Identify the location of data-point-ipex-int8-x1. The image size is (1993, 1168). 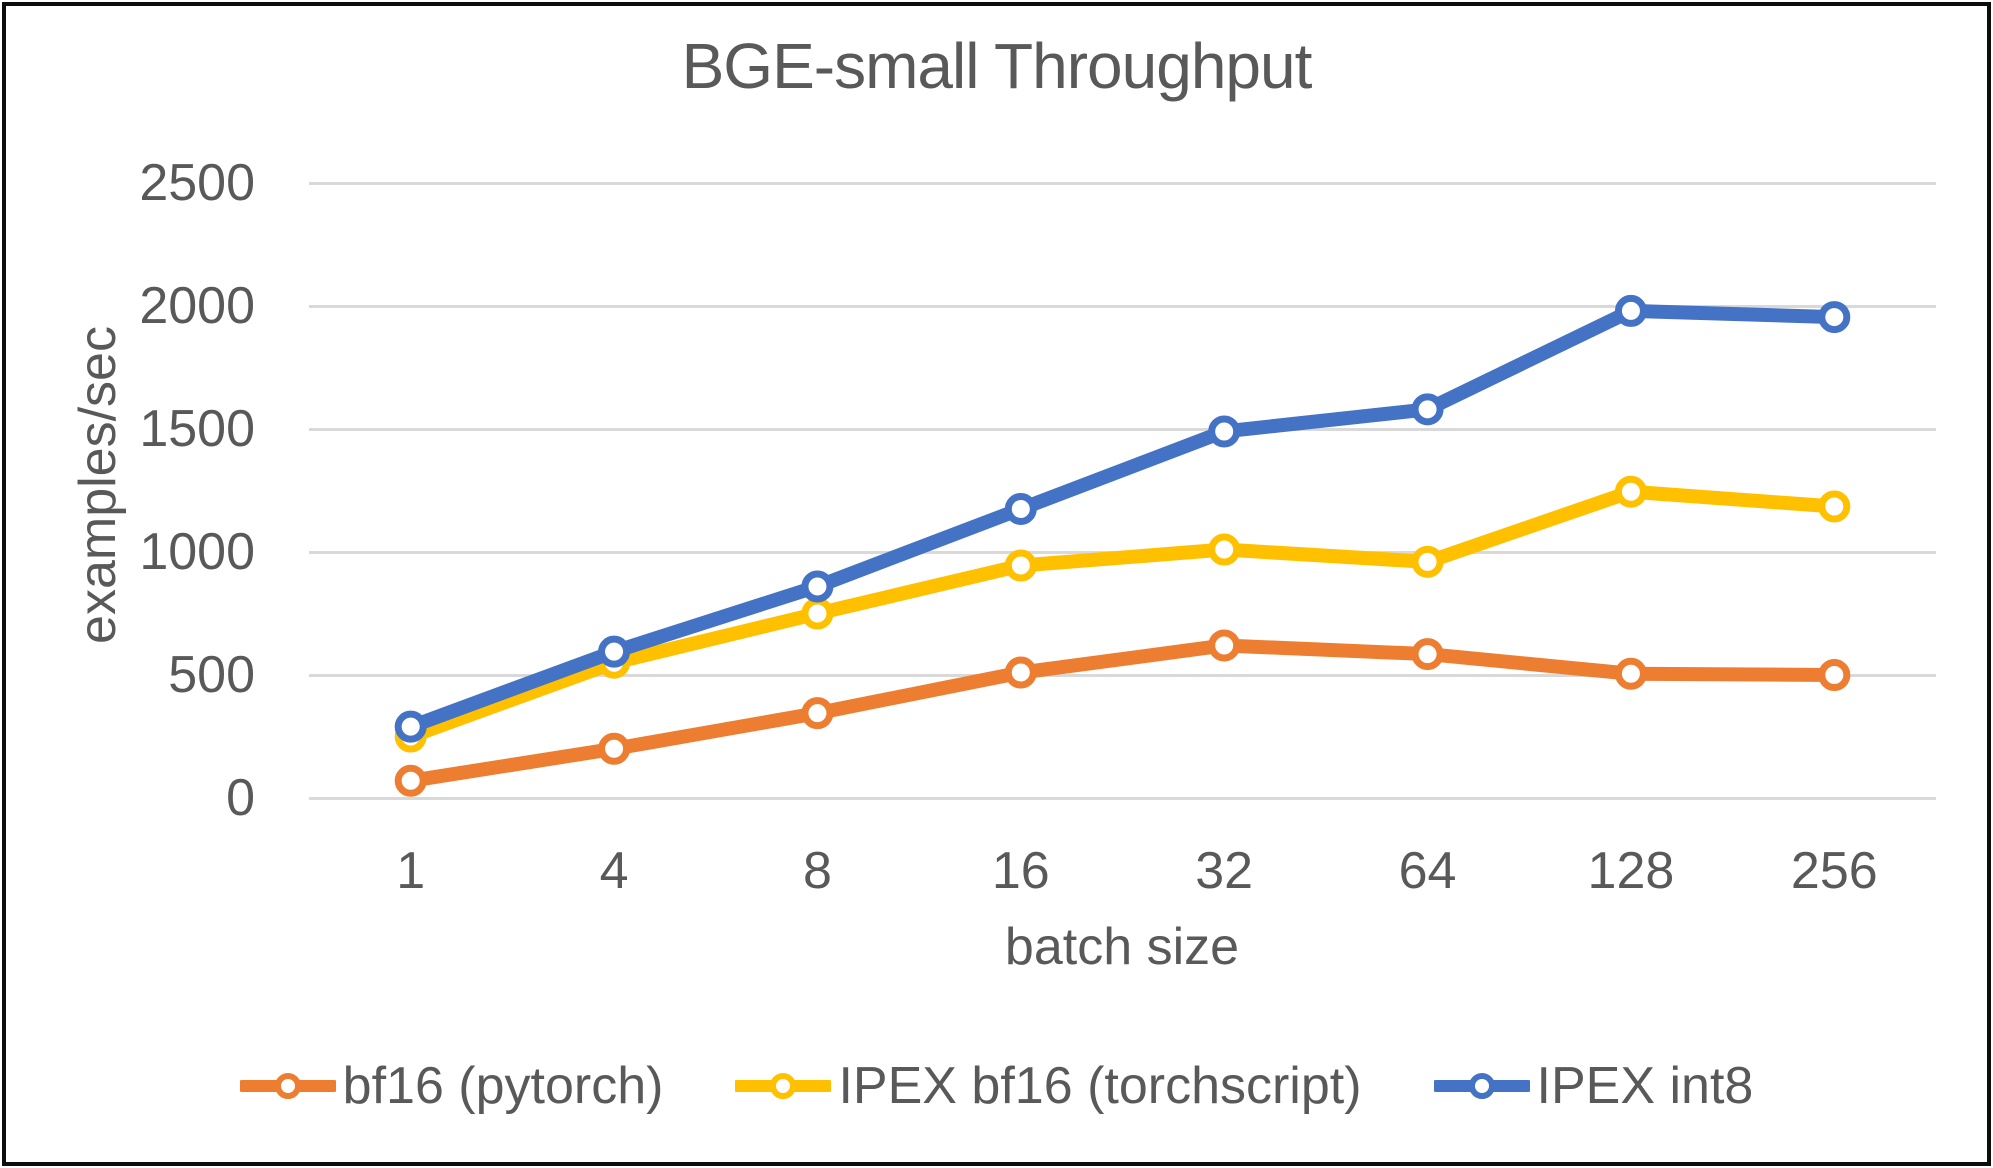
(410, 726).